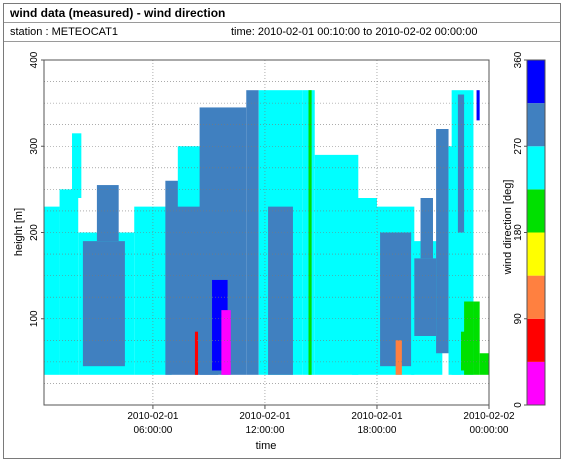 The height and width of the screenshot is (462, 564). What do you see at coordinates (489, 416) in the screenshot?
I see `x-tick-label-date: 2010-02-02` at bounding box center [489, 416].